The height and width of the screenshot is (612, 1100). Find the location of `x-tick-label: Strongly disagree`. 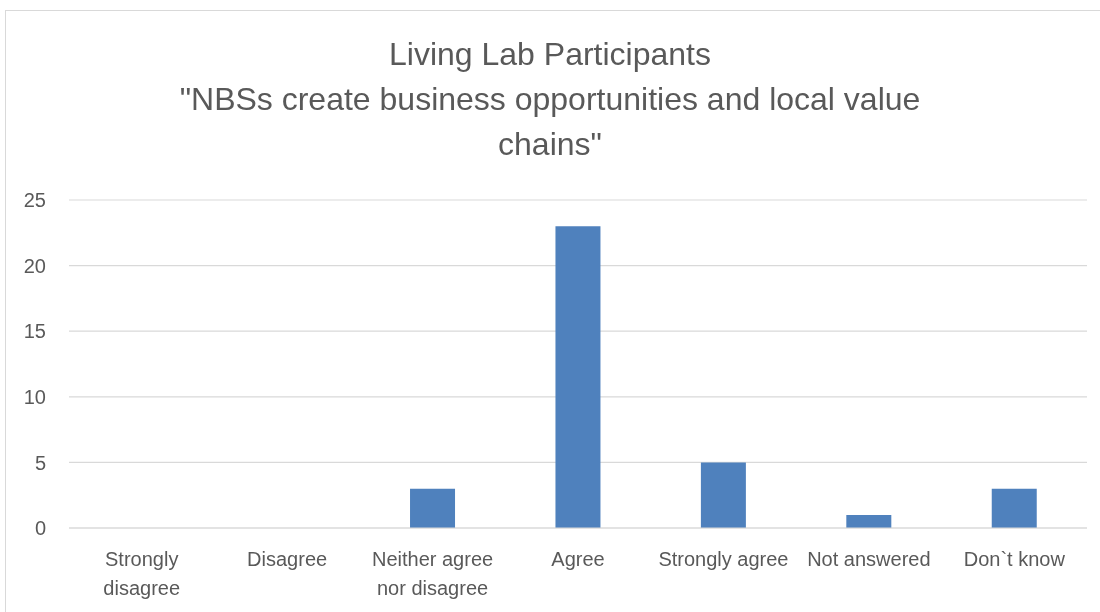

x-tick-label: Strongly disagree is located at coordinates (142, 574).